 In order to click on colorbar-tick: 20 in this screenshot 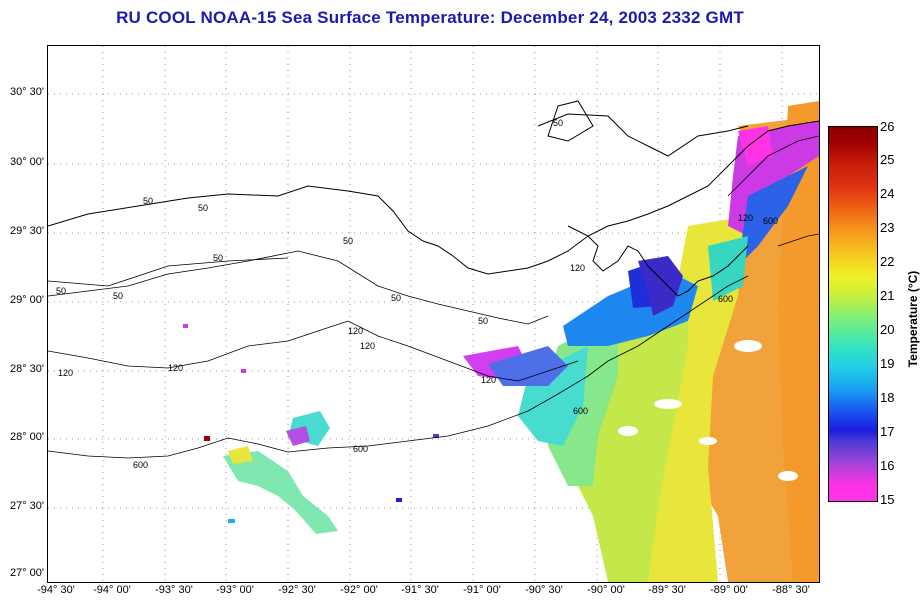, I will do `click(887, 329)`.